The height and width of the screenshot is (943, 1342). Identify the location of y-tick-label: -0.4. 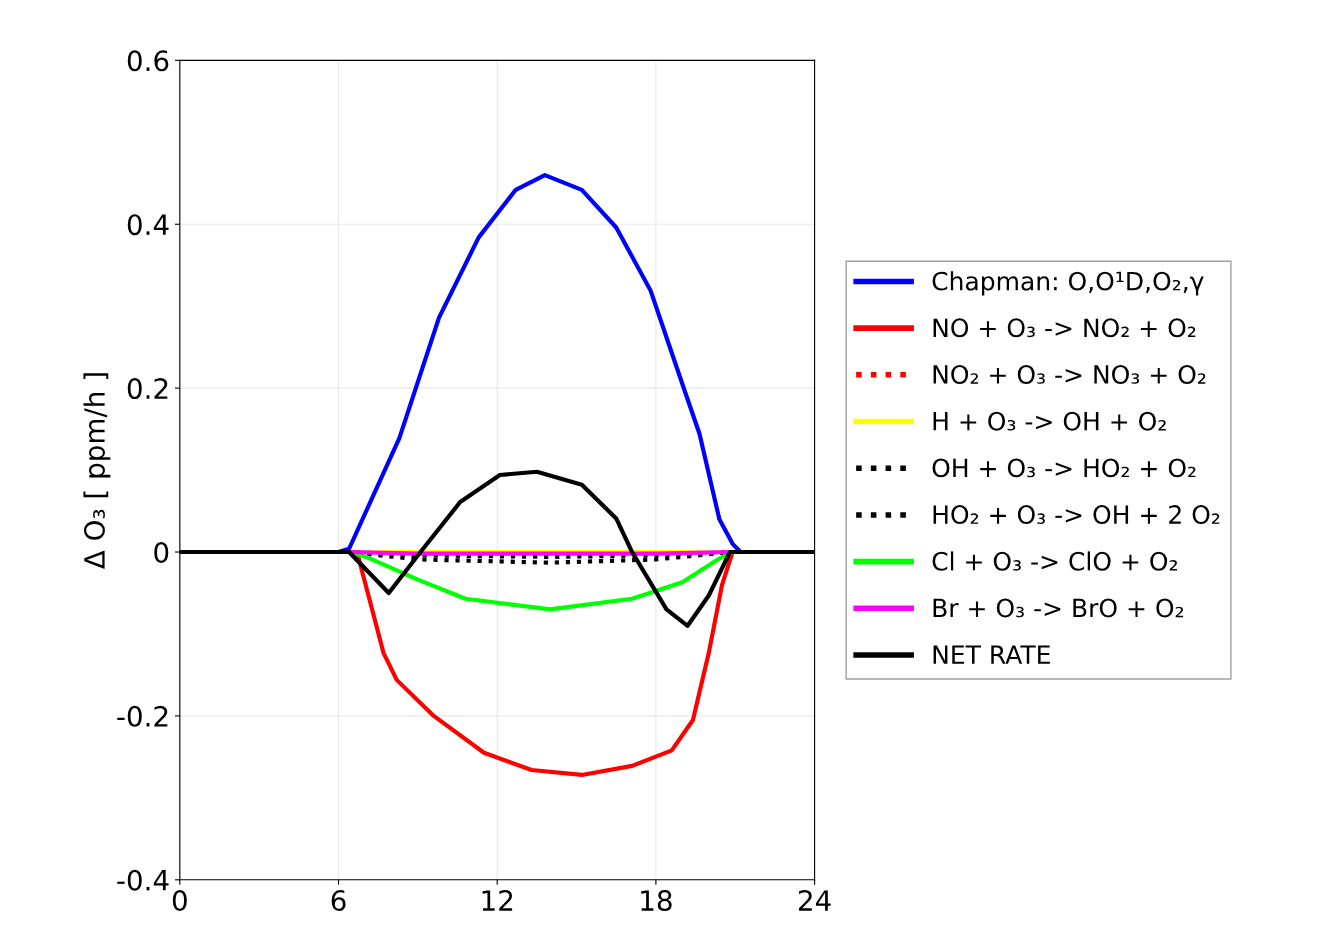
(143, 880).